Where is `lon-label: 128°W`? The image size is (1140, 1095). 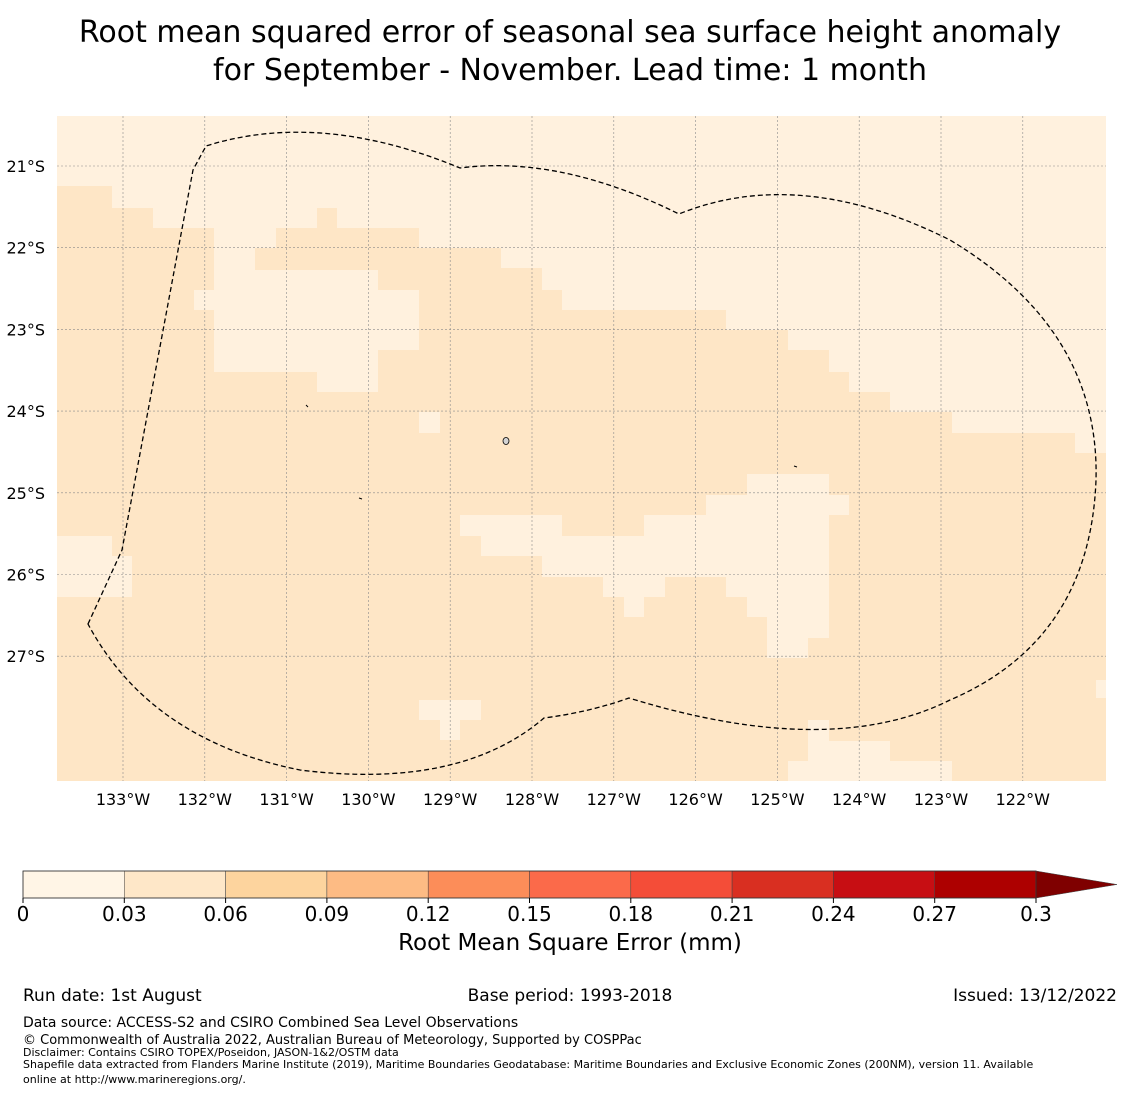 lon-label: 128°W is located at coordinates (532, 799).